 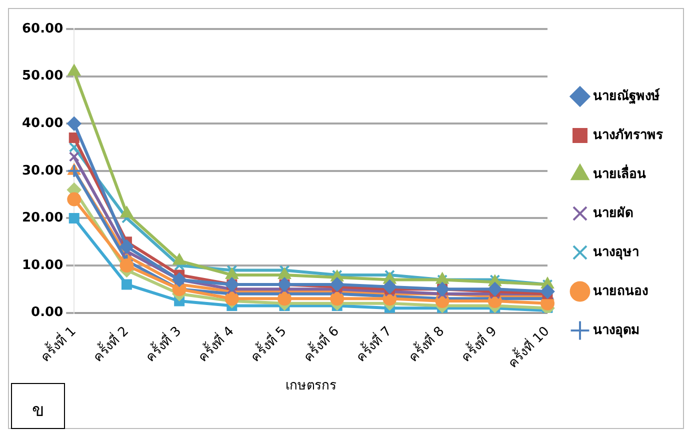 I want to click on legend-label: นายถนอง, so click(x=620, y=291).